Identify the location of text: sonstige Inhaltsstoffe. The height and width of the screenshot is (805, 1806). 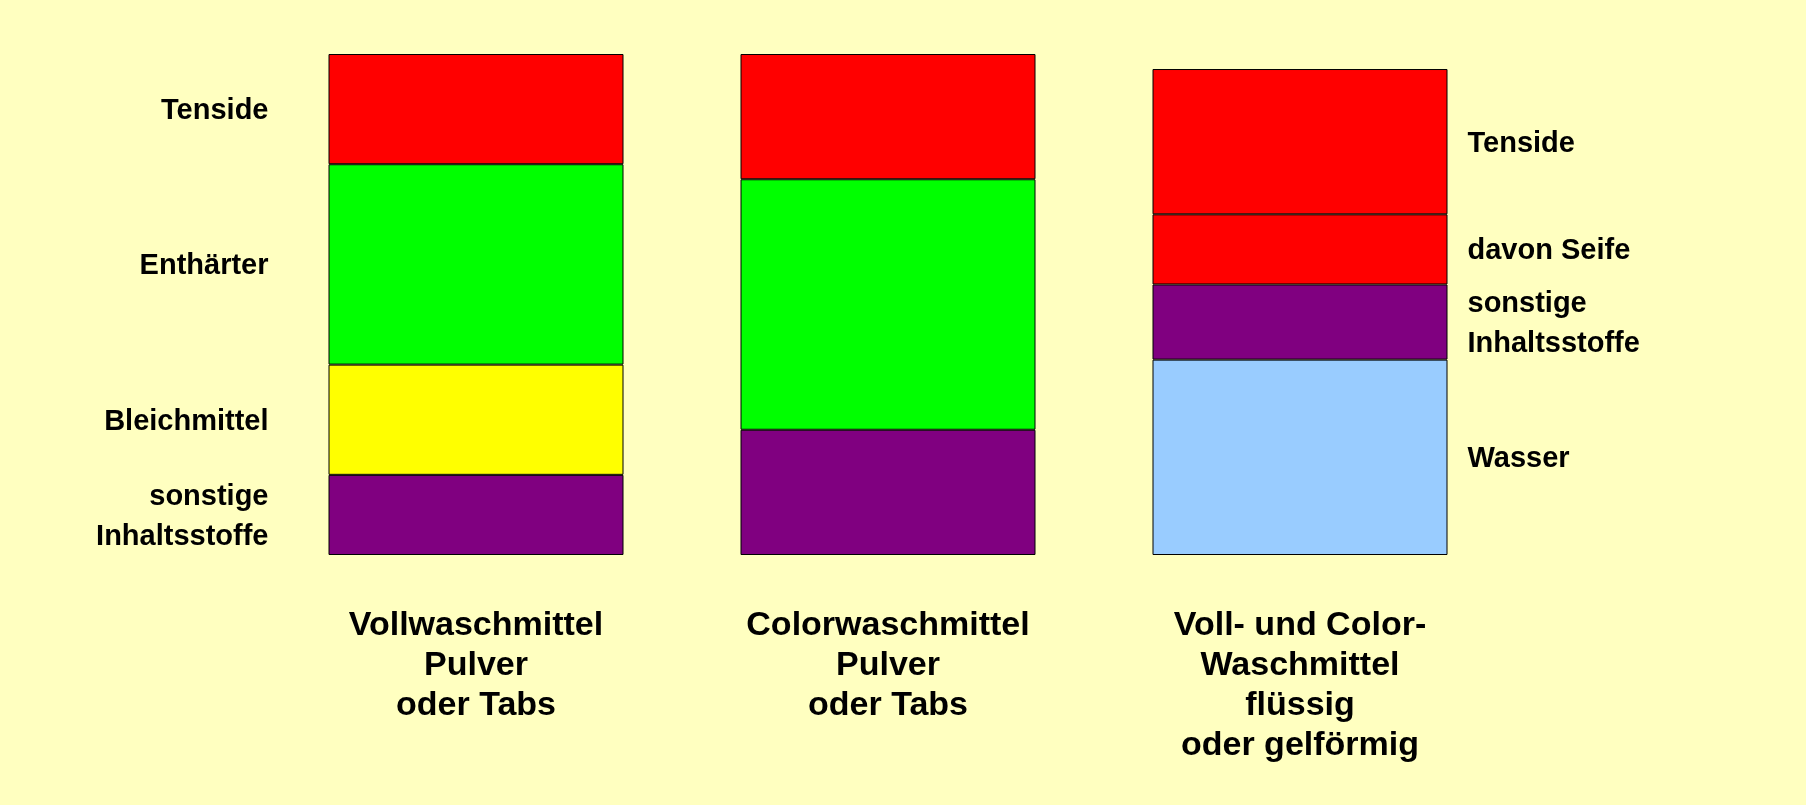
(182, 514).